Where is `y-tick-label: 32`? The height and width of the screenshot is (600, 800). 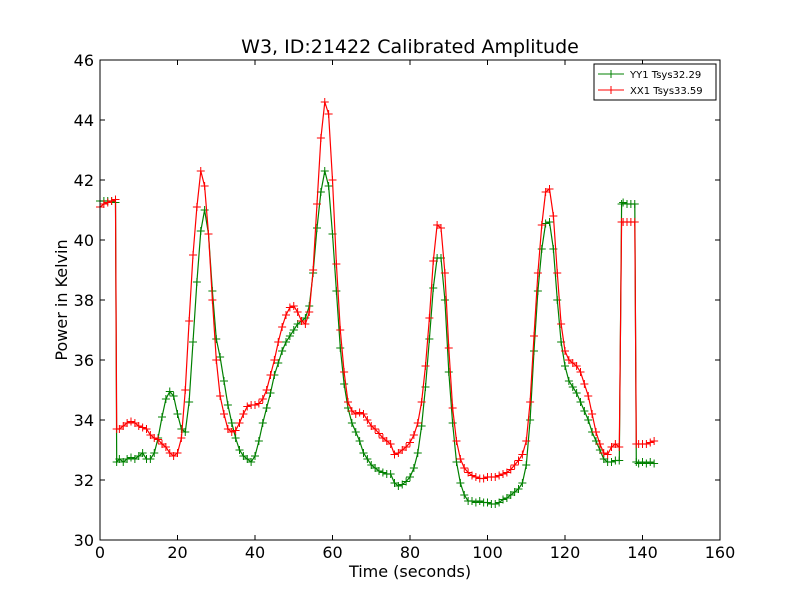
y-tick-label: 32 is located at coordinates (84, 480).